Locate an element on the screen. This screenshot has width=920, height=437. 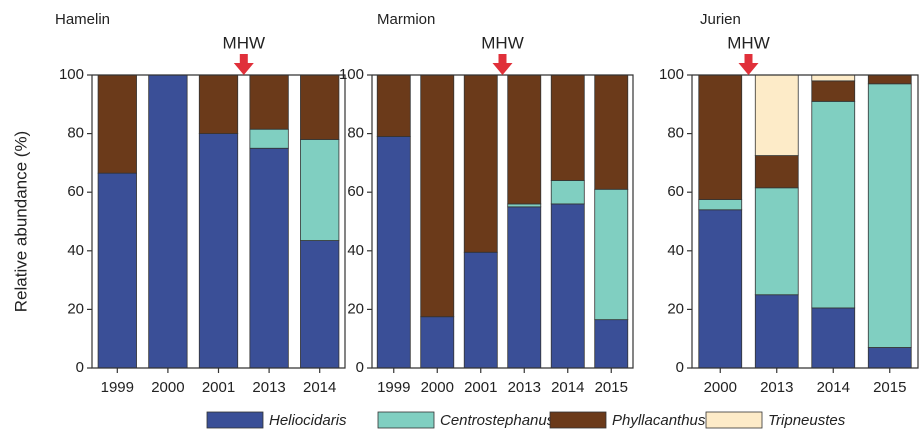
panel-title: Hamelin is located at coordinates (82, 19).